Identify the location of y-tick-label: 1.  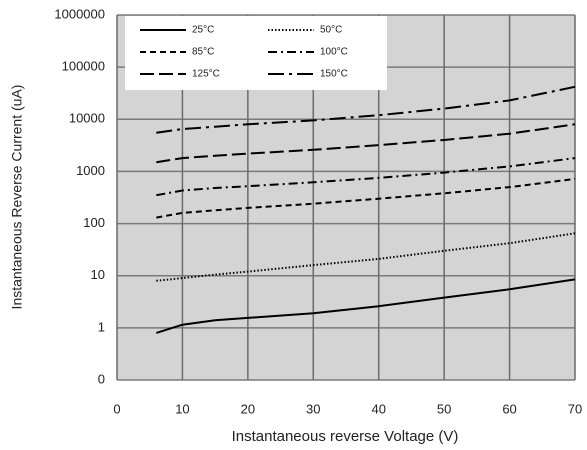
(101, 326).